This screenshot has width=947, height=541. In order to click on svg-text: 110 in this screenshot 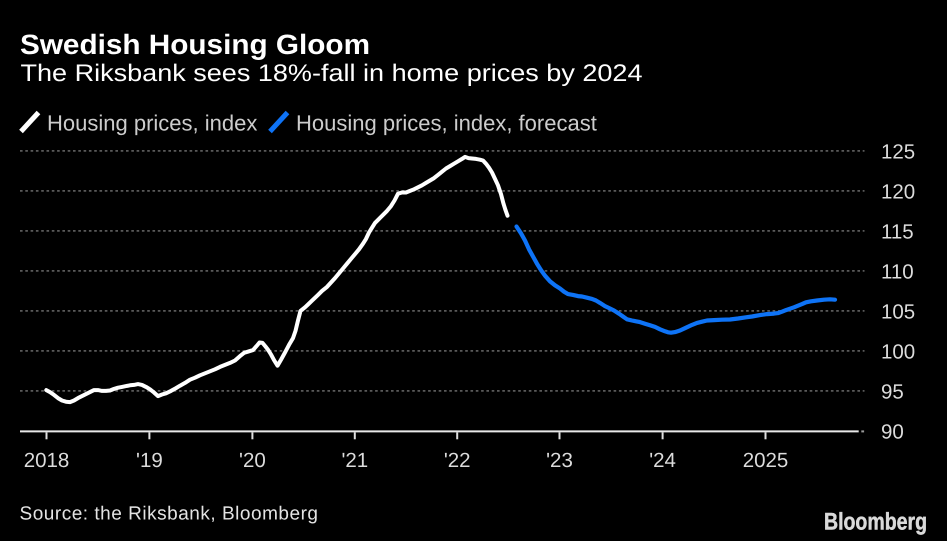, I will do `click(897, 271)`.